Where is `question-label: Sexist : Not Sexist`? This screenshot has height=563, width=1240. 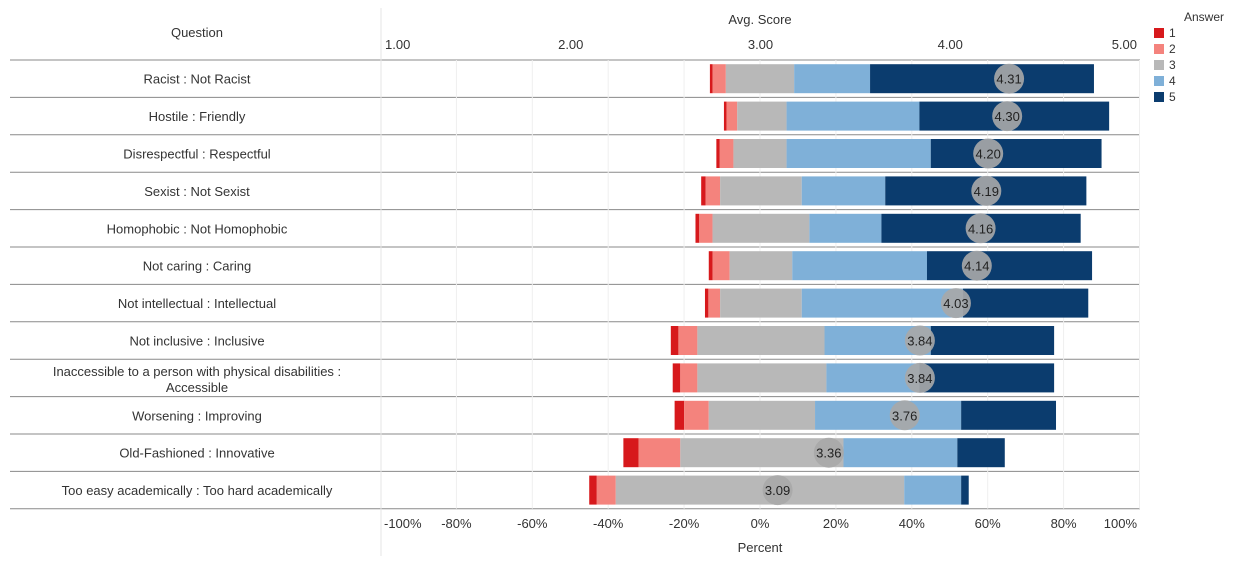 question-label: Sexist : Not Sexist is located at coordinates (197, 191).